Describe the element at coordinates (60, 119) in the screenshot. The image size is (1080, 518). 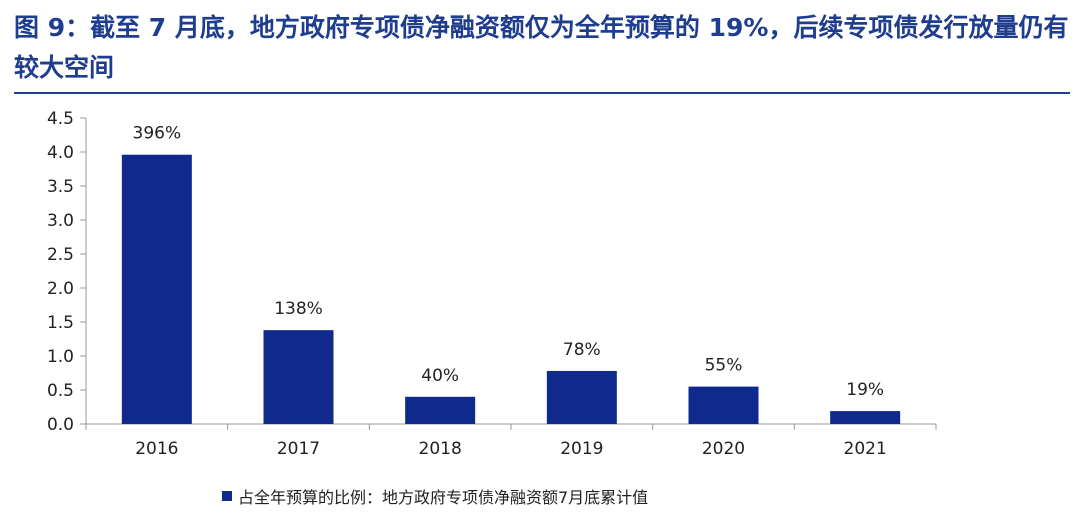
I see `y-tick-label: 4.5` at that location.